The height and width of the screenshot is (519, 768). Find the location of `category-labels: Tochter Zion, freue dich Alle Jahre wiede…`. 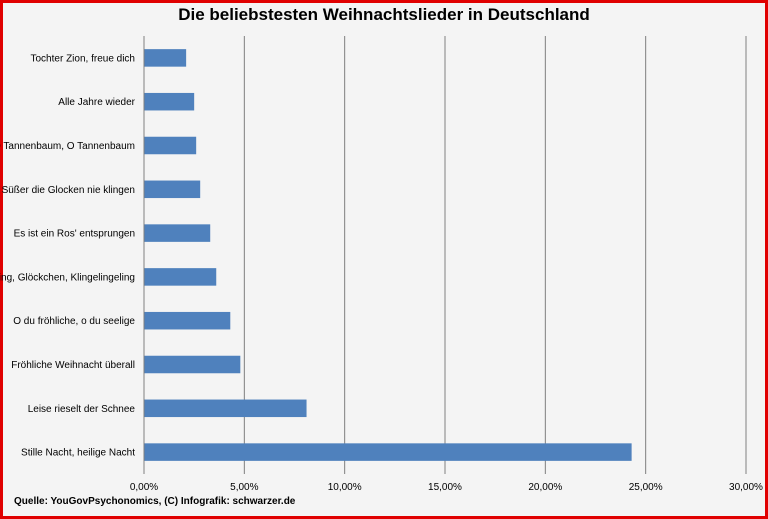

category-labels: Tochter Zion, freue dich Alle Jahre wiede… is located at coordinates (68, 255).